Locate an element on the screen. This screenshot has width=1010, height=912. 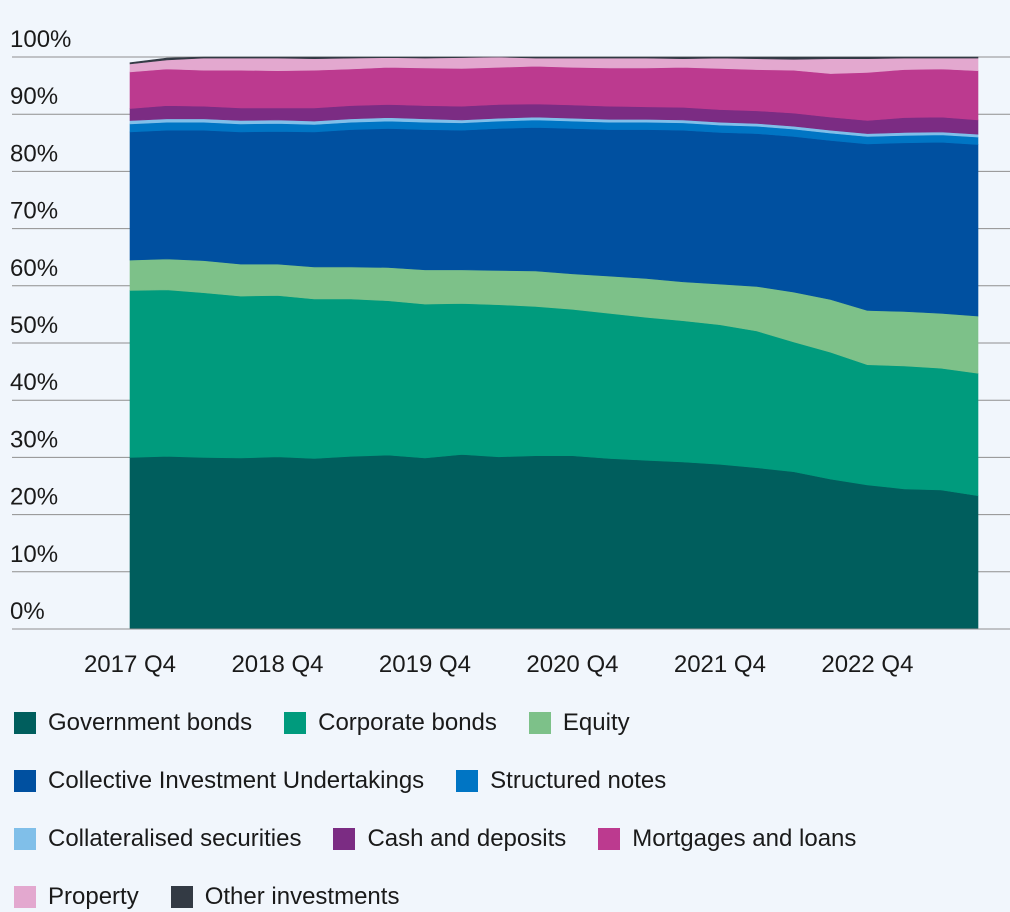
legend-item-collateralised-securities: Collateralised securities is located at coordinates (157, 839).